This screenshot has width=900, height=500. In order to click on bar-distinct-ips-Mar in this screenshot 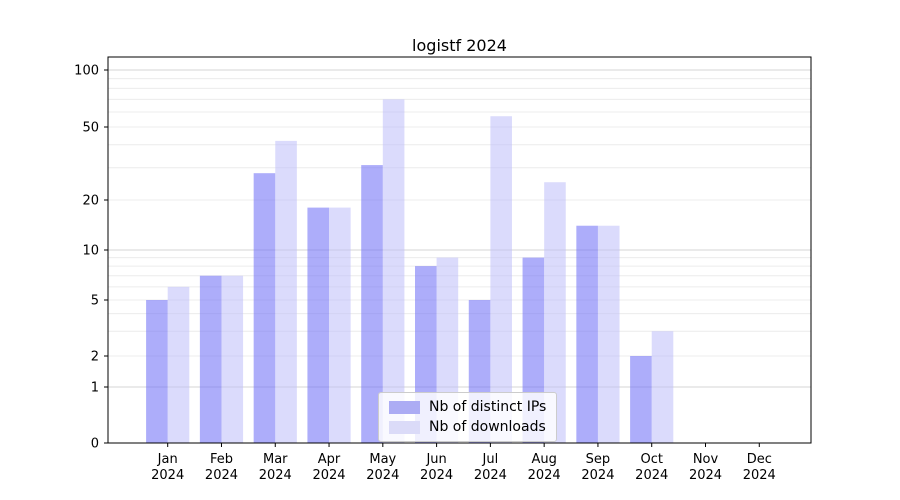, I will do `click(264, 308)`.